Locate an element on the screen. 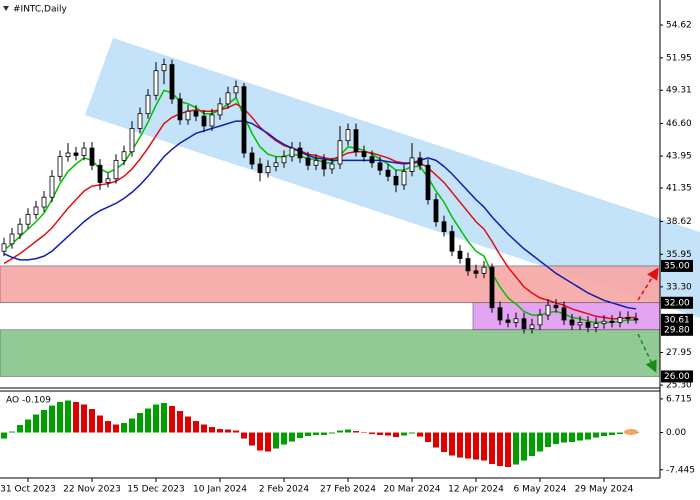  x-tick-label: 12 Apr 2024 is located at coordinates (476, 490).